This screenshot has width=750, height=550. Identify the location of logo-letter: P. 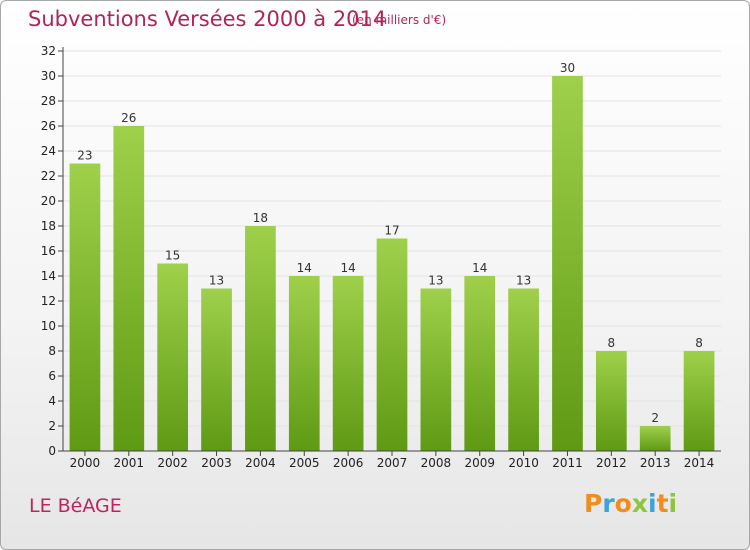
(593, 503).